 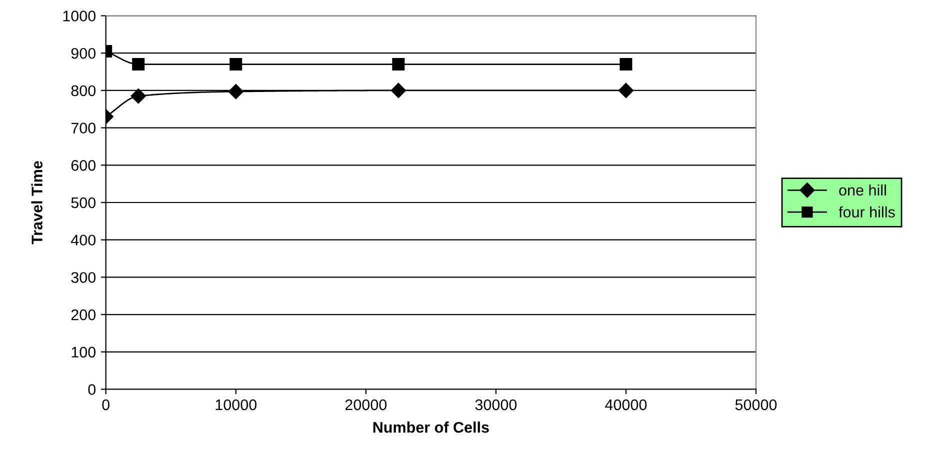 I want to click on y-tick-label: 400, so click(x=83, y=240).